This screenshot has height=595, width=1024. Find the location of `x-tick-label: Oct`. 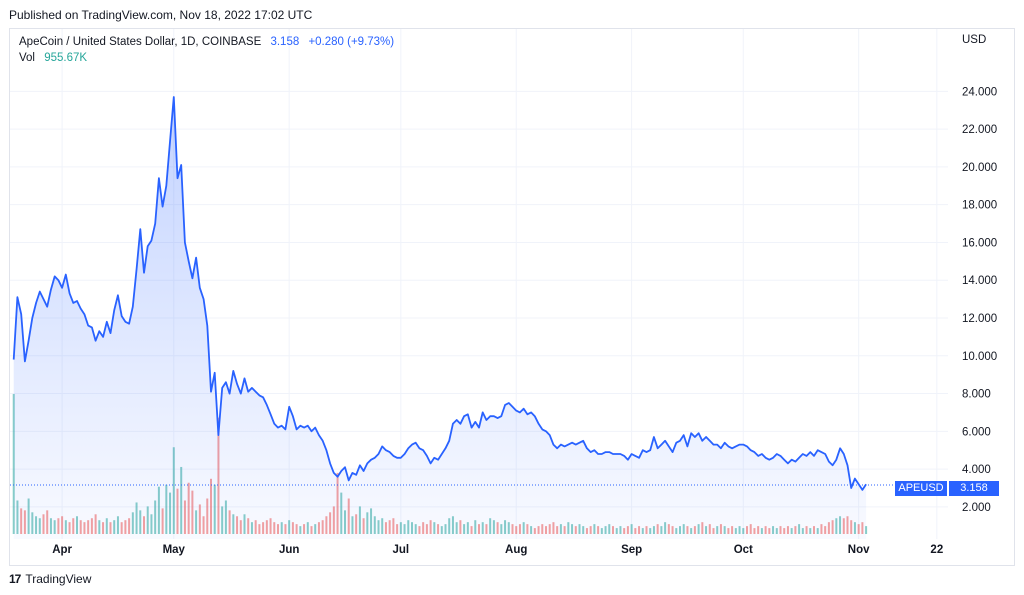

x-tick-label: Oct is located at coordinates (743, 550).